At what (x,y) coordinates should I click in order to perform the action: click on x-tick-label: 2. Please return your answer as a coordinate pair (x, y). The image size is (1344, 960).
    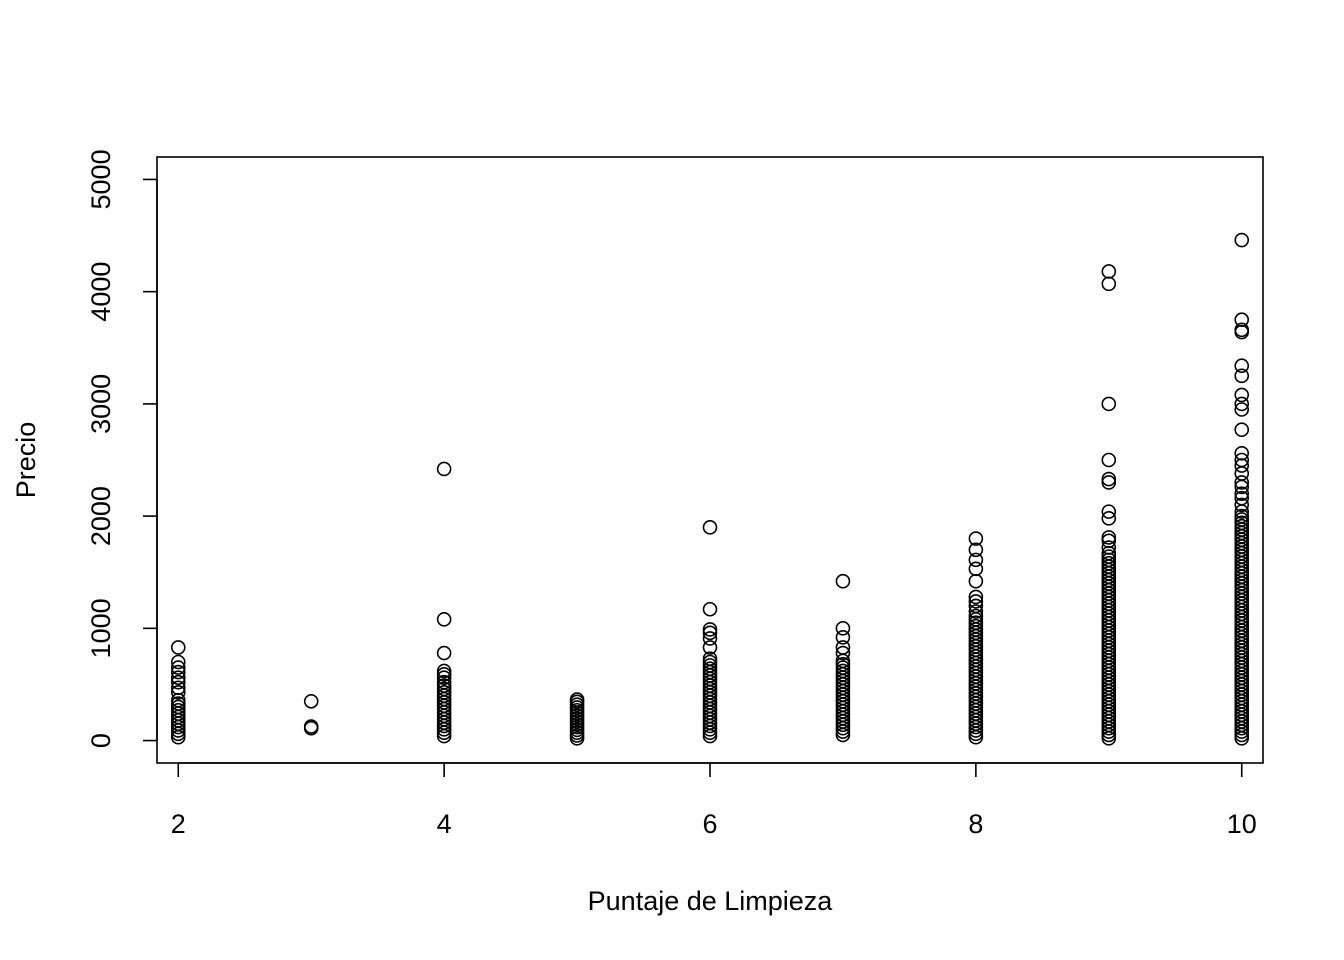
    Looking at the image, I should click on (178, 824).